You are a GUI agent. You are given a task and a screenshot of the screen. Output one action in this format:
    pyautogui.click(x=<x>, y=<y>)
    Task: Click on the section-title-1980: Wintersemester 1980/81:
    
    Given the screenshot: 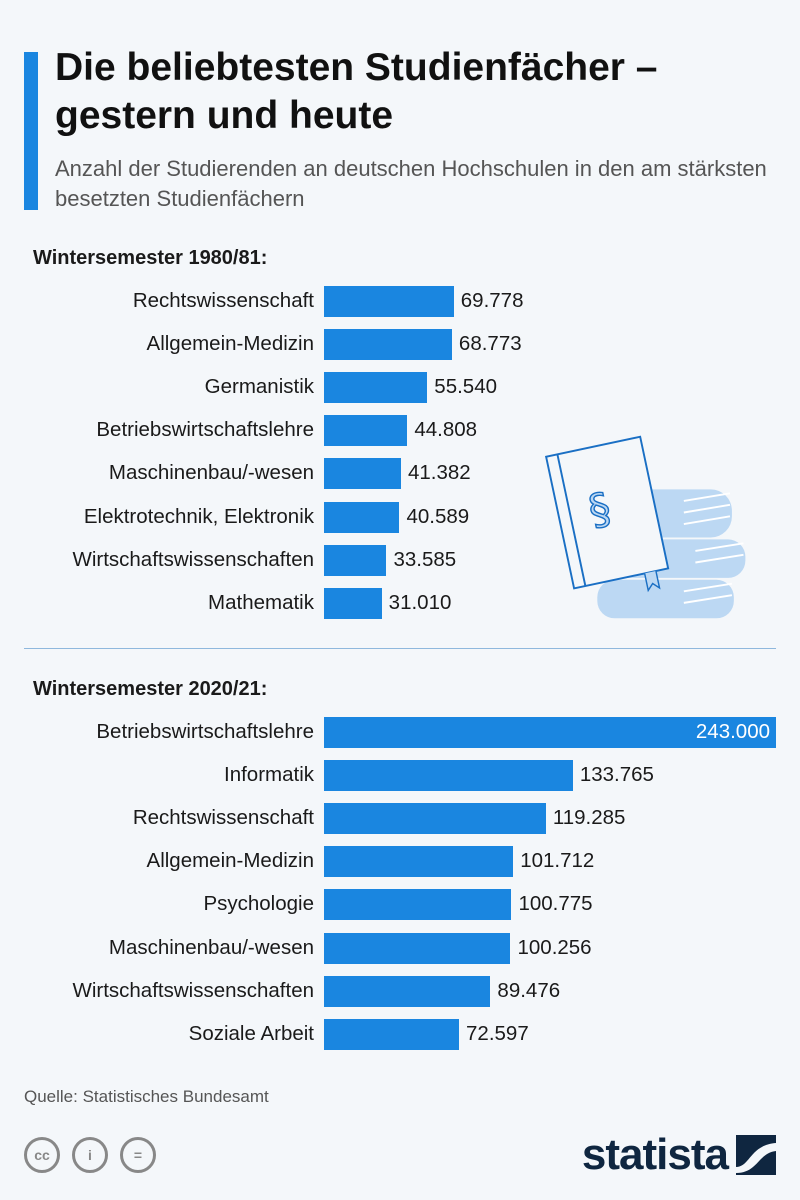 What is the action you would take?
    pyautogui.click(x=150, y=258)
    